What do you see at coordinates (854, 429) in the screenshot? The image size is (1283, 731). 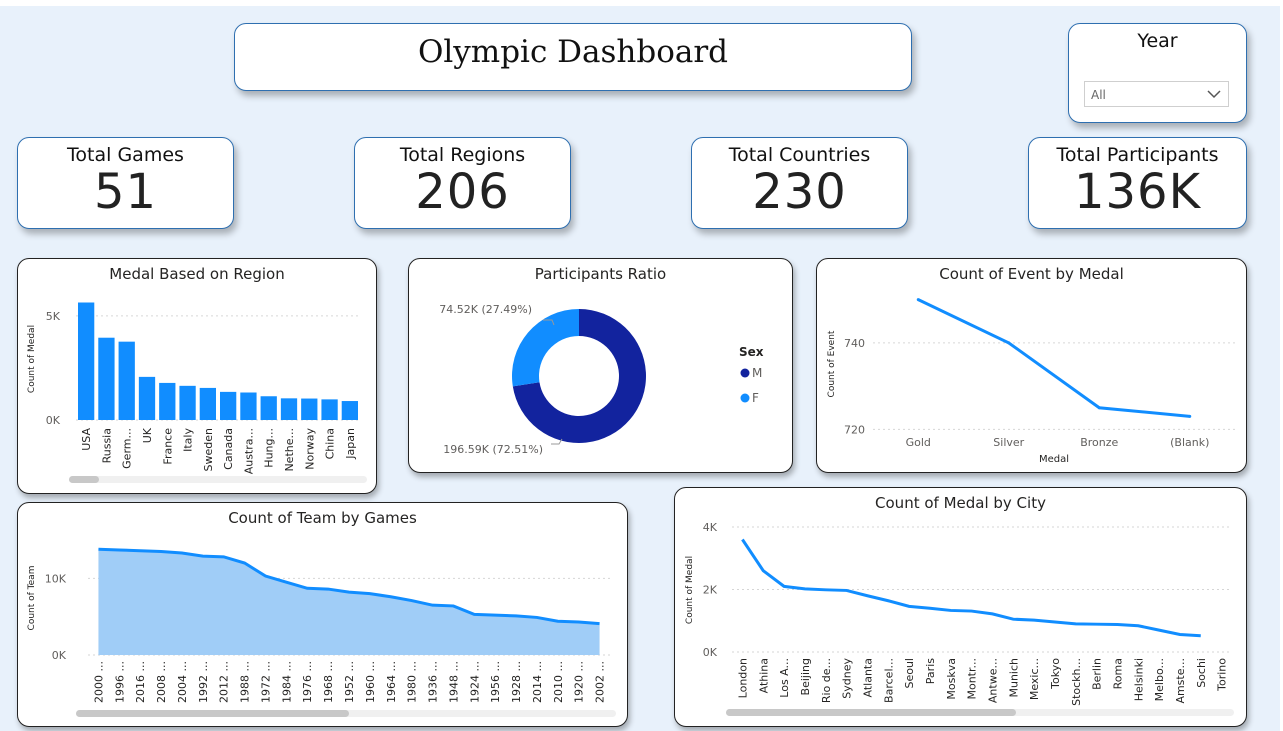 I see `y-tick-label: 720` at bounding box center [854, 429].